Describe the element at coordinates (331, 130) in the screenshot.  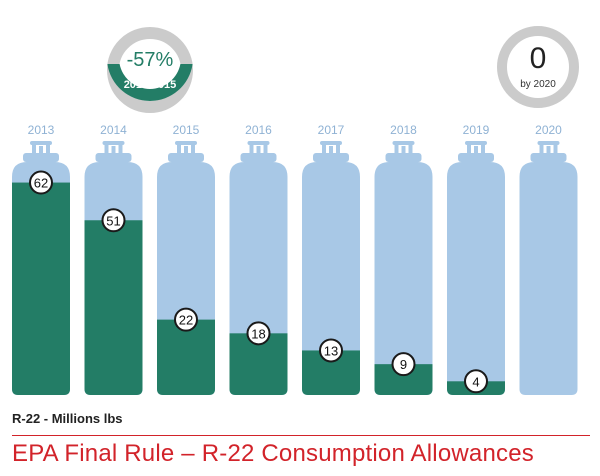
I see `year-label: 2017` at that location.